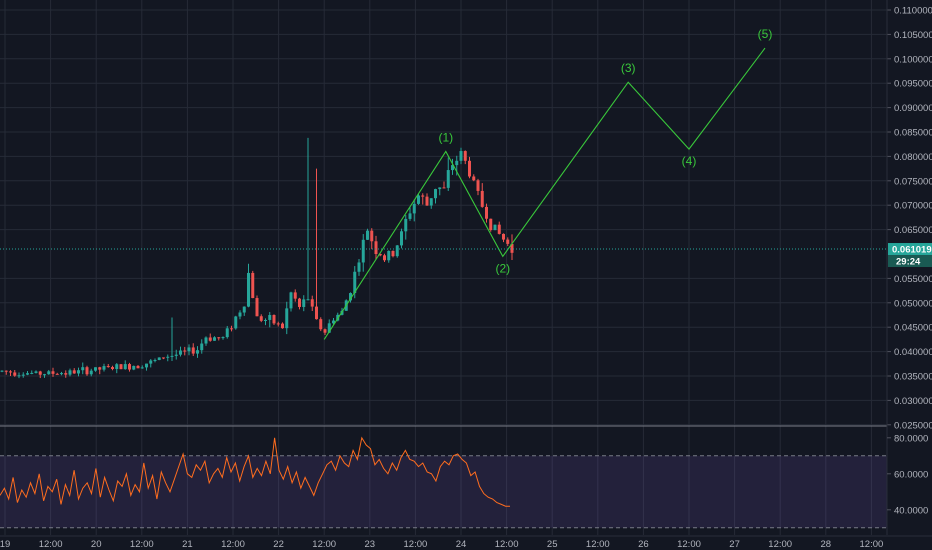  I want to click on countdown-tag-bg, so click(910, 261).